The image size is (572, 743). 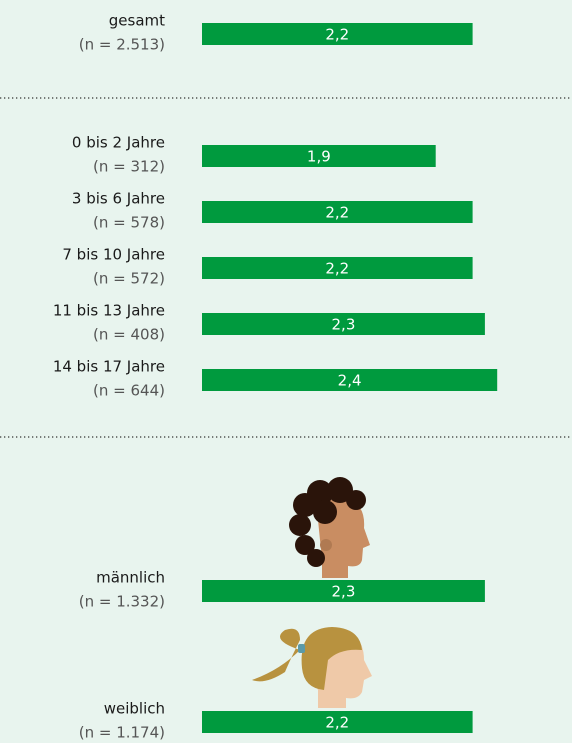 What do you see at coordinates (129, 279) in the screenshot?
I see `sample-size: (n = 572)` at bounding box center [129, 279].